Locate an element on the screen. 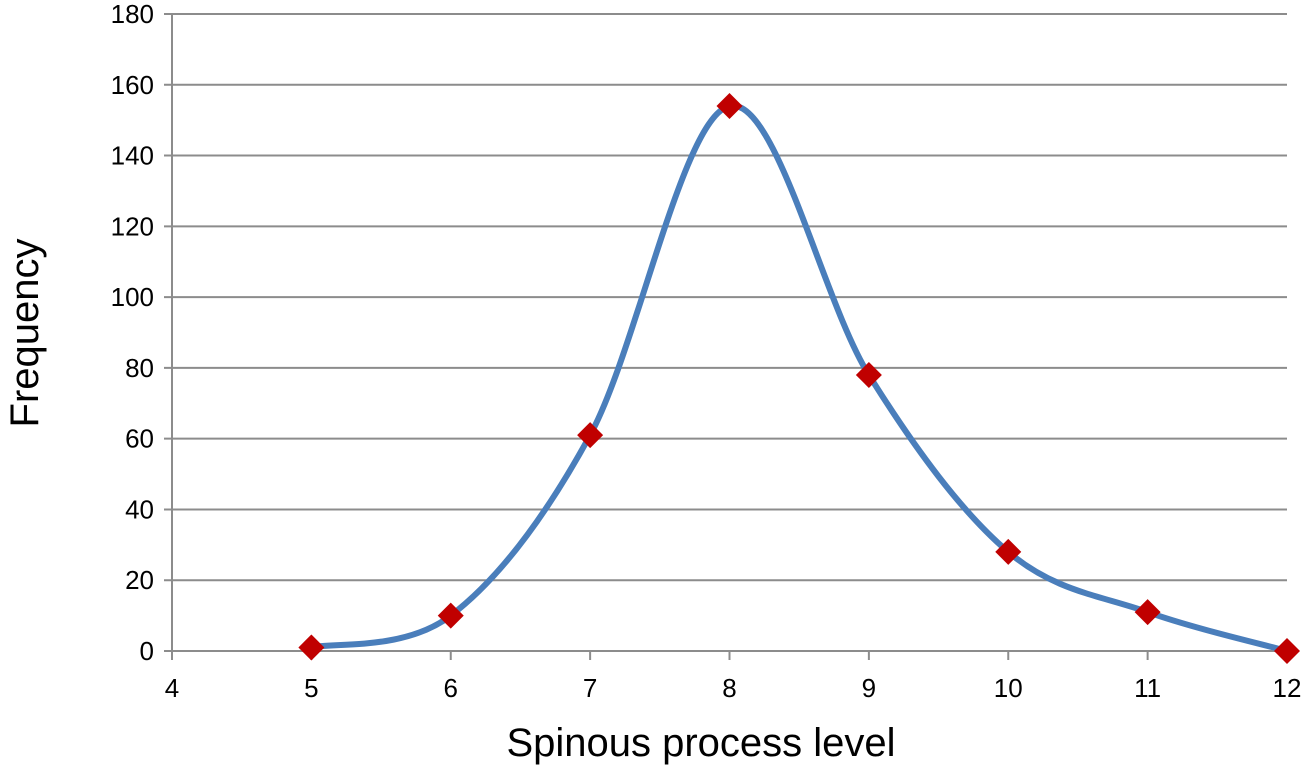  y-tick-label: 0 is located at coordinates (147, 651).